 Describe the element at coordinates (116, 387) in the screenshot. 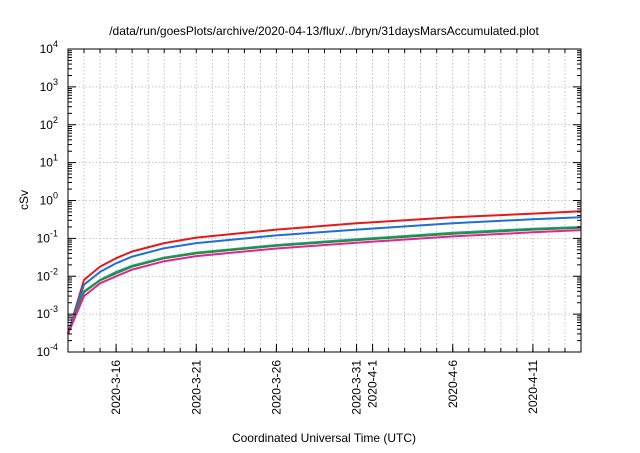

I see `x-tick-label: 2020-3-16` at that location.